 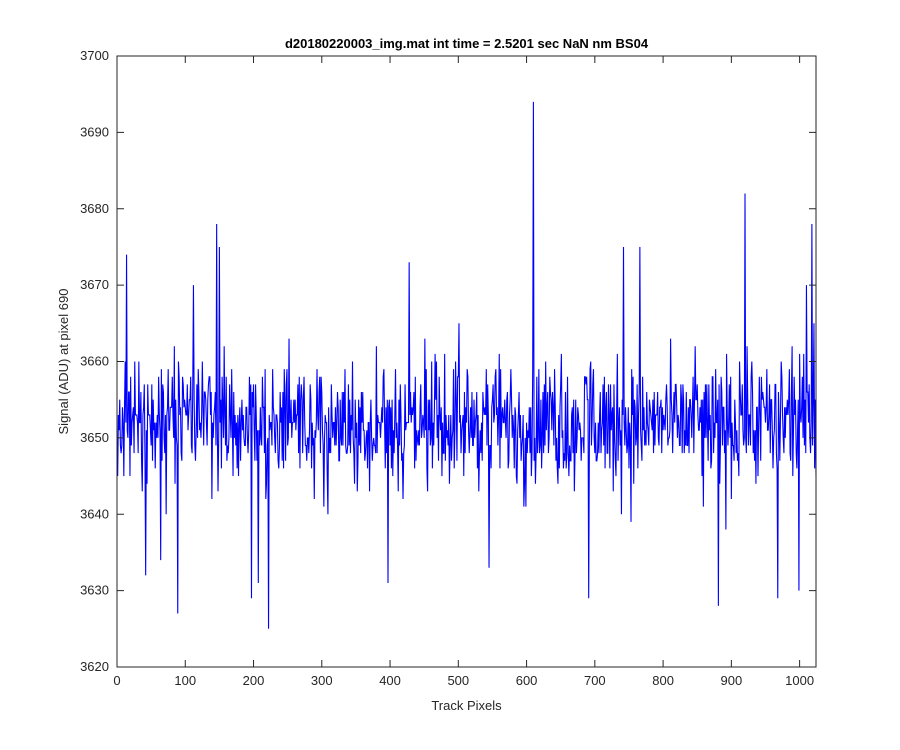 I want to click on y-tick-label: 3630, so click(x=94, y=590).